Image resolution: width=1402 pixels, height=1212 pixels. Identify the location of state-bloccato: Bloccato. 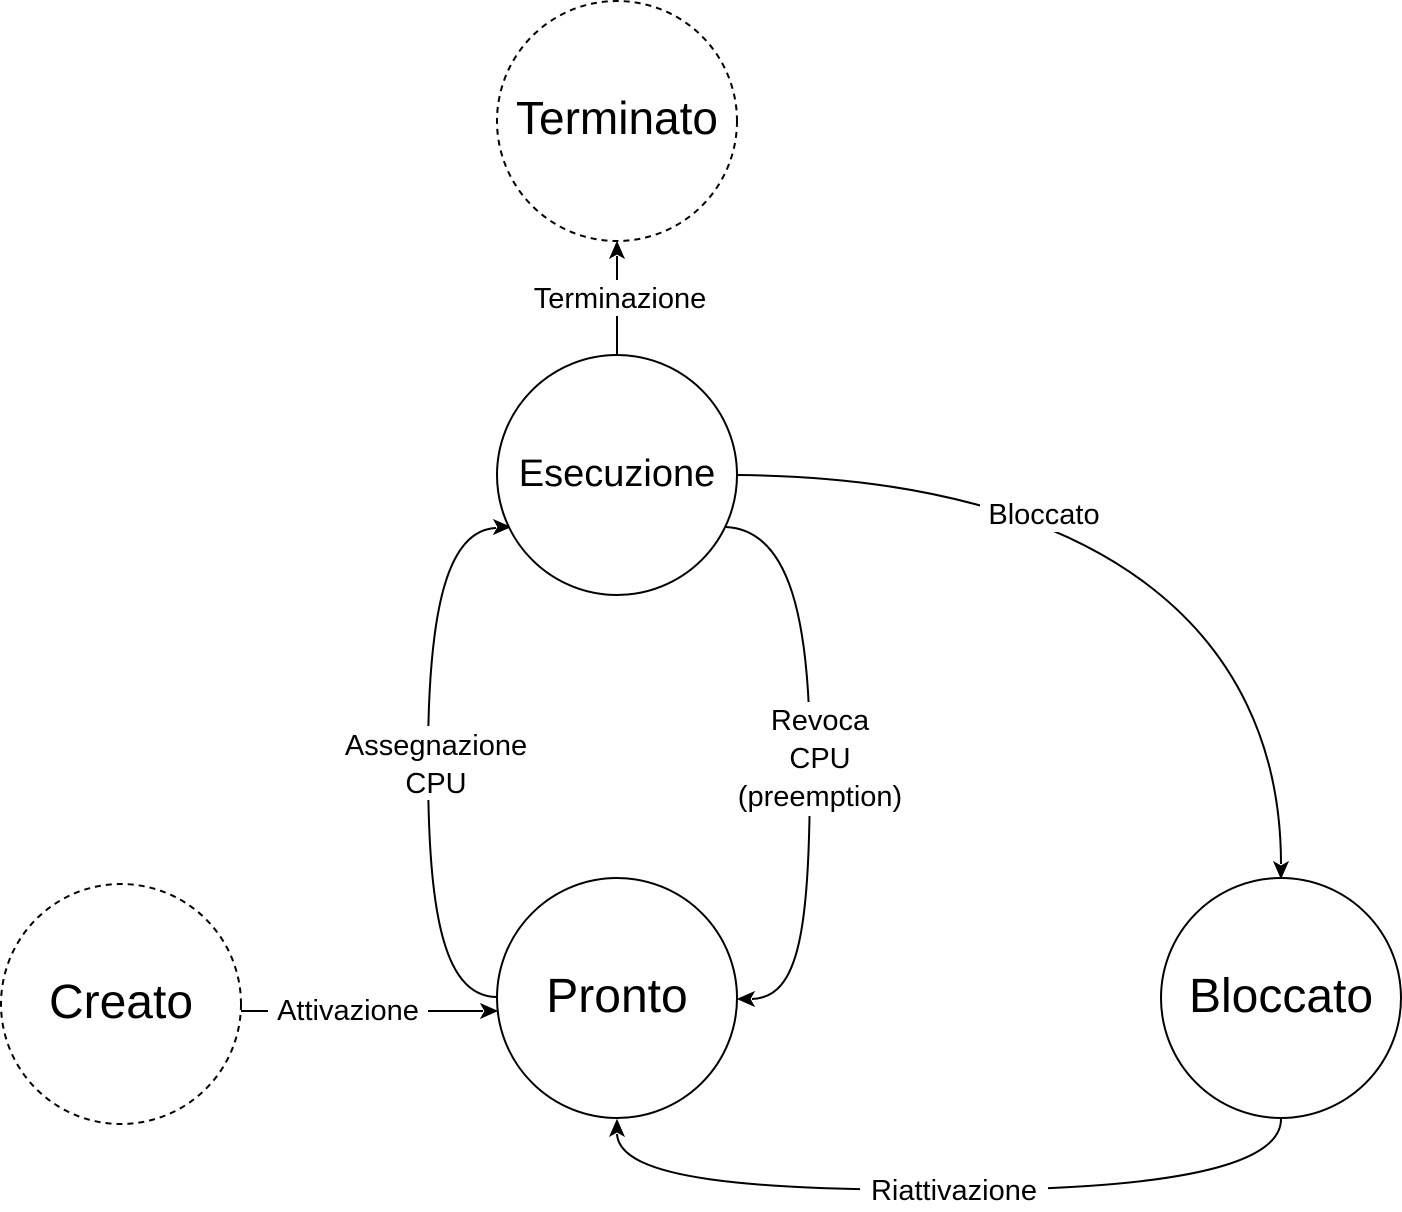
(1281, 998).